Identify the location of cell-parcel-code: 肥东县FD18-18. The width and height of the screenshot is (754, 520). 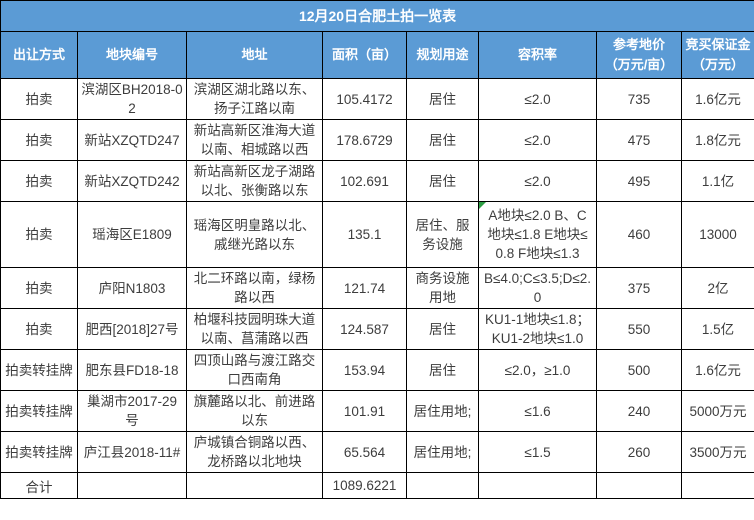
(132, 370).